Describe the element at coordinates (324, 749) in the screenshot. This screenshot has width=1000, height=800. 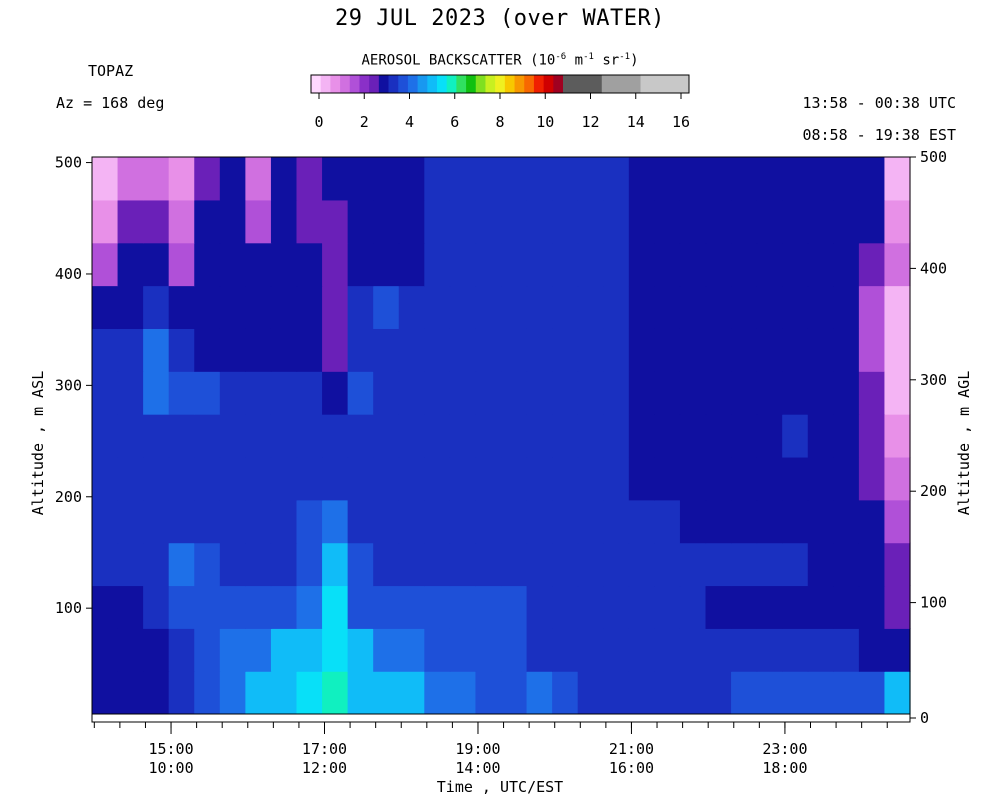
I see `x-tick-label-utc: 17:00` at that location.